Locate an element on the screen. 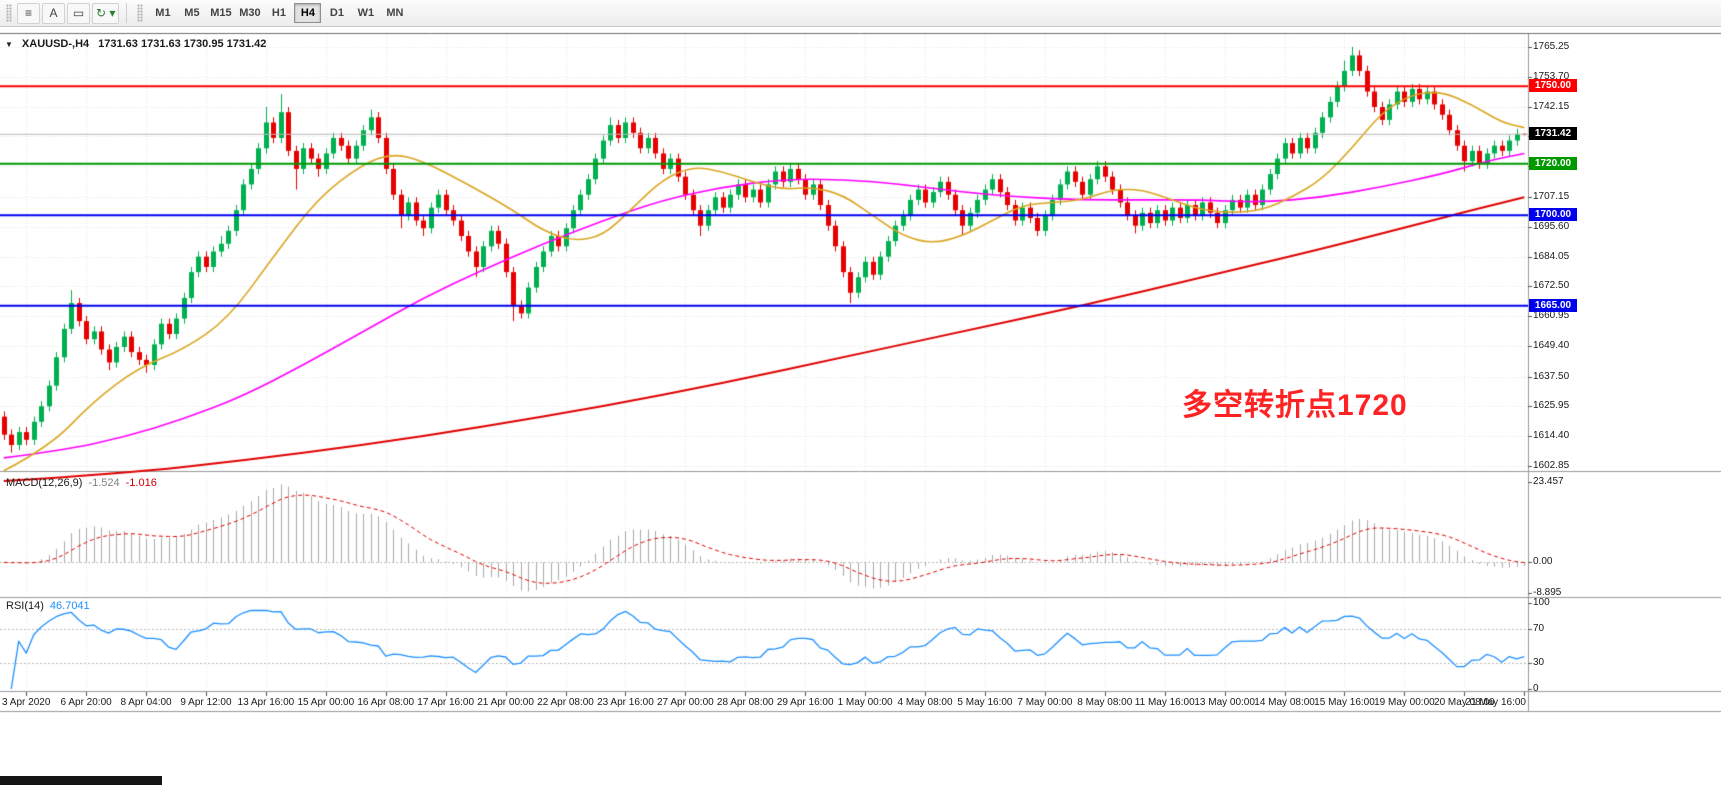 Image resolution: width=1721 pixels, height=785 pixels. time-axis-label: 22 Apr 08:00 is located at coordinates (565, 702).